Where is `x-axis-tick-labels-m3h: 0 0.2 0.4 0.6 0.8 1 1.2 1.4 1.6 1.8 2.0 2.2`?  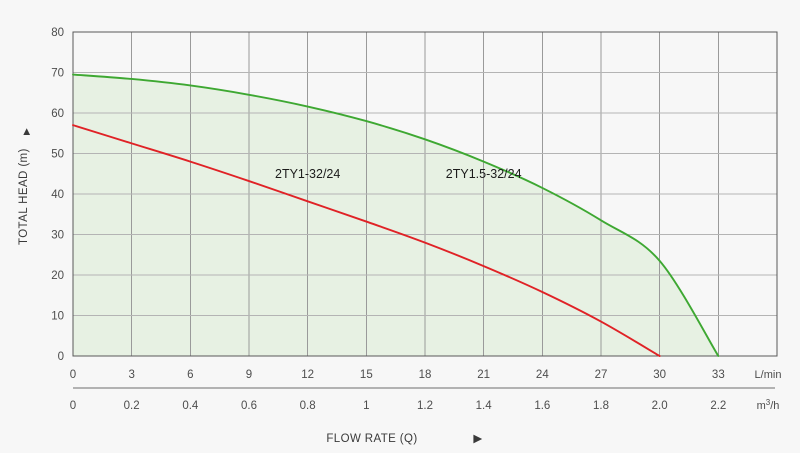
x-axis-tick-labels-m3h: 0 0.2 0.4 0.6 0.8 1 1.2 1.4 1.6 1.8 2.0 2.2 is located at coordinates (398, 406).